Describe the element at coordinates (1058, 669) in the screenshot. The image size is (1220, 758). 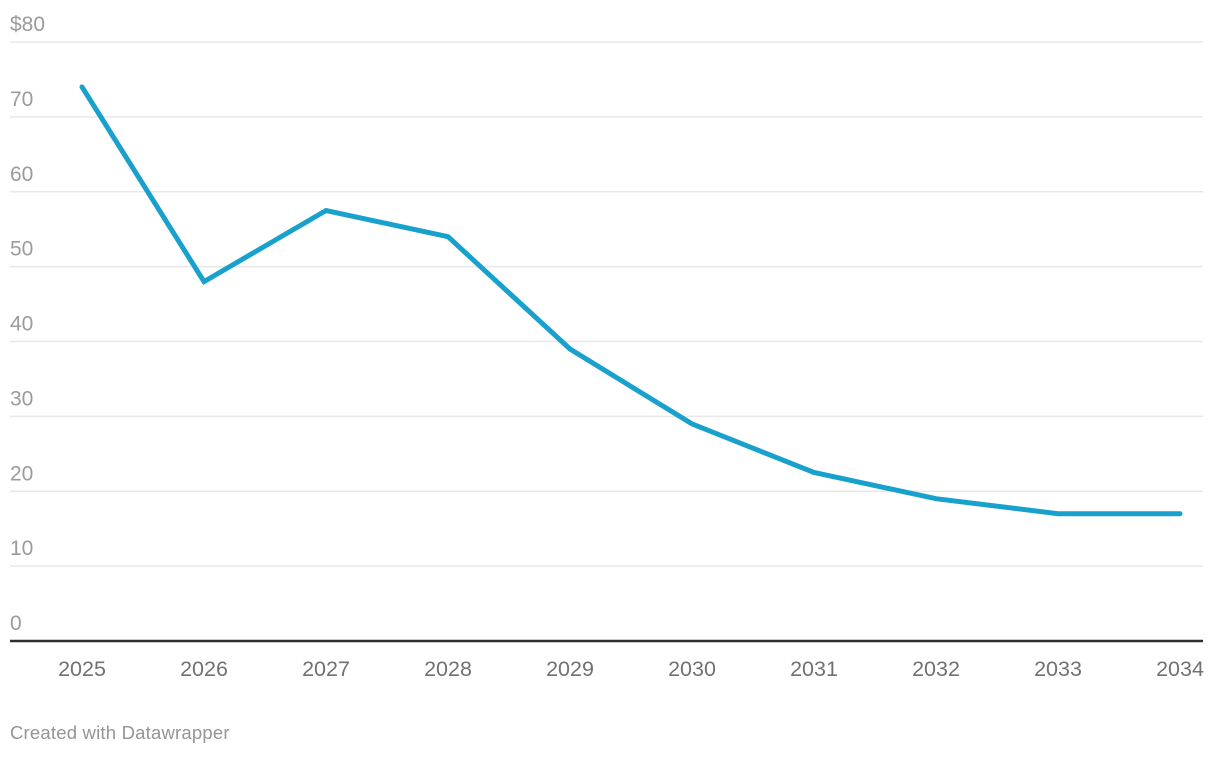
I see `x-axis-label: 2033` at that location.